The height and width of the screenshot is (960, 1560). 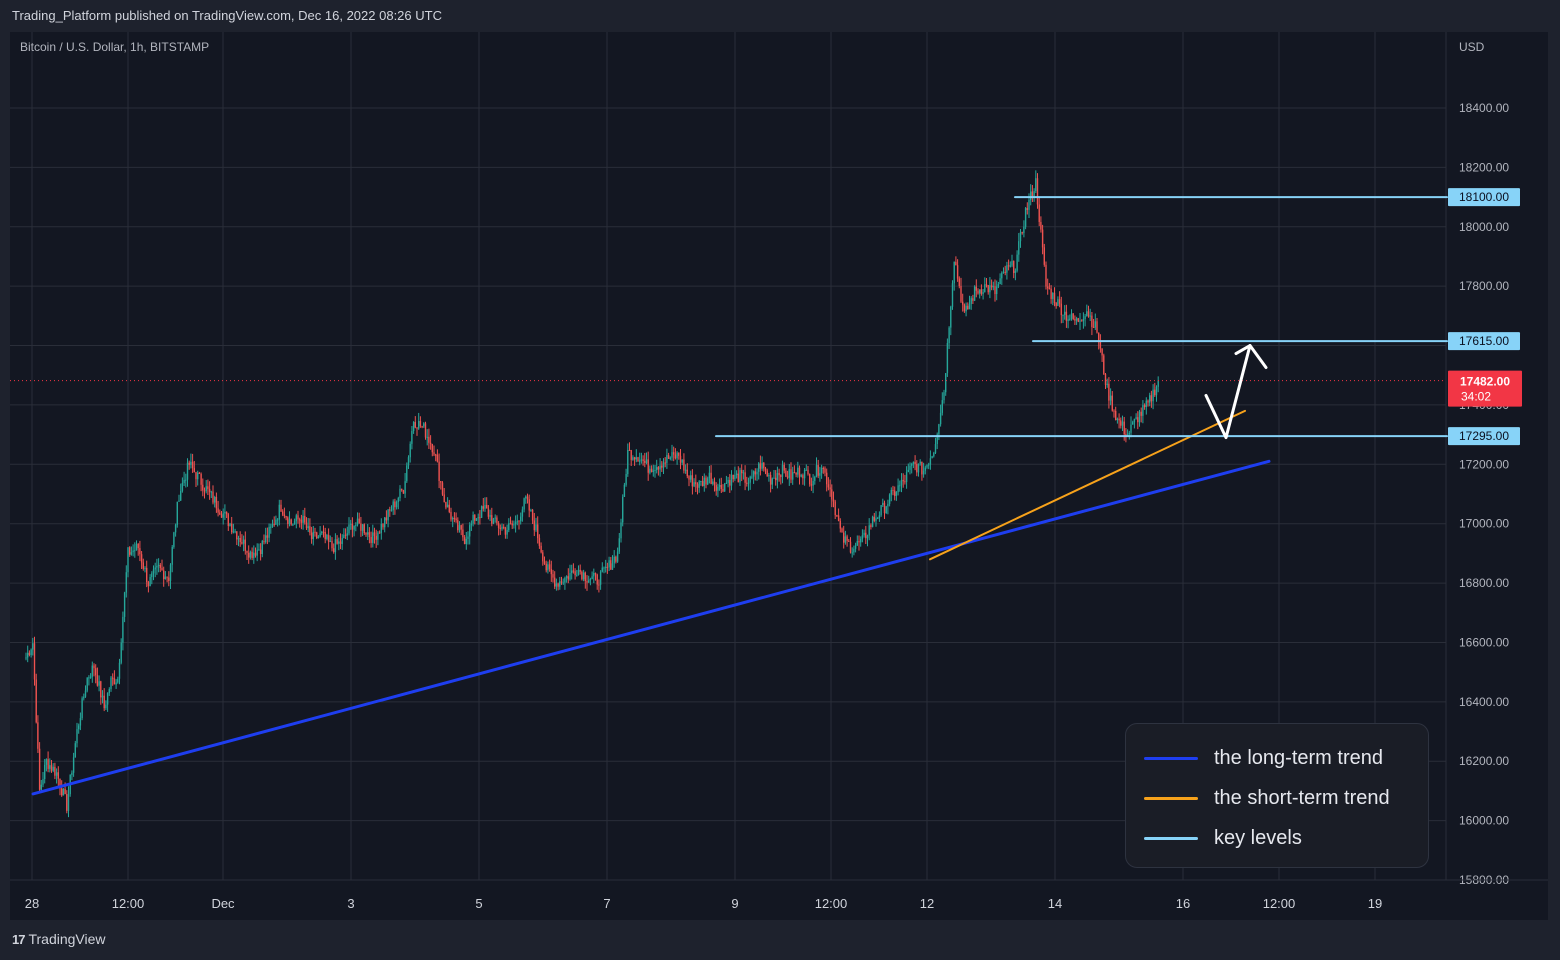 I want to click on symbol-title: Bitcoin / U.S. Dollar, 1h, BITSTAMP, so click(x=115, y=47).